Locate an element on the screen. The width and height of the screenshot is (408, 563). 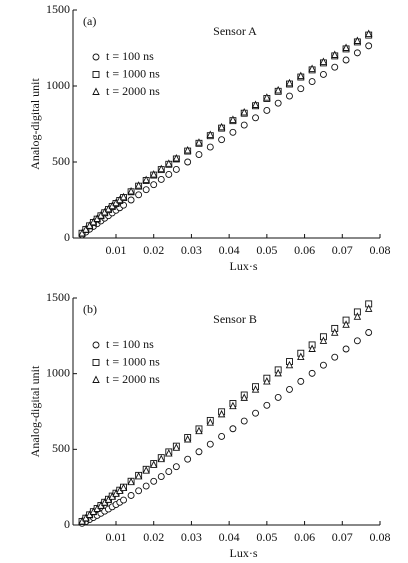
chart-title: Sensor A is located at coordinates (235, 31).